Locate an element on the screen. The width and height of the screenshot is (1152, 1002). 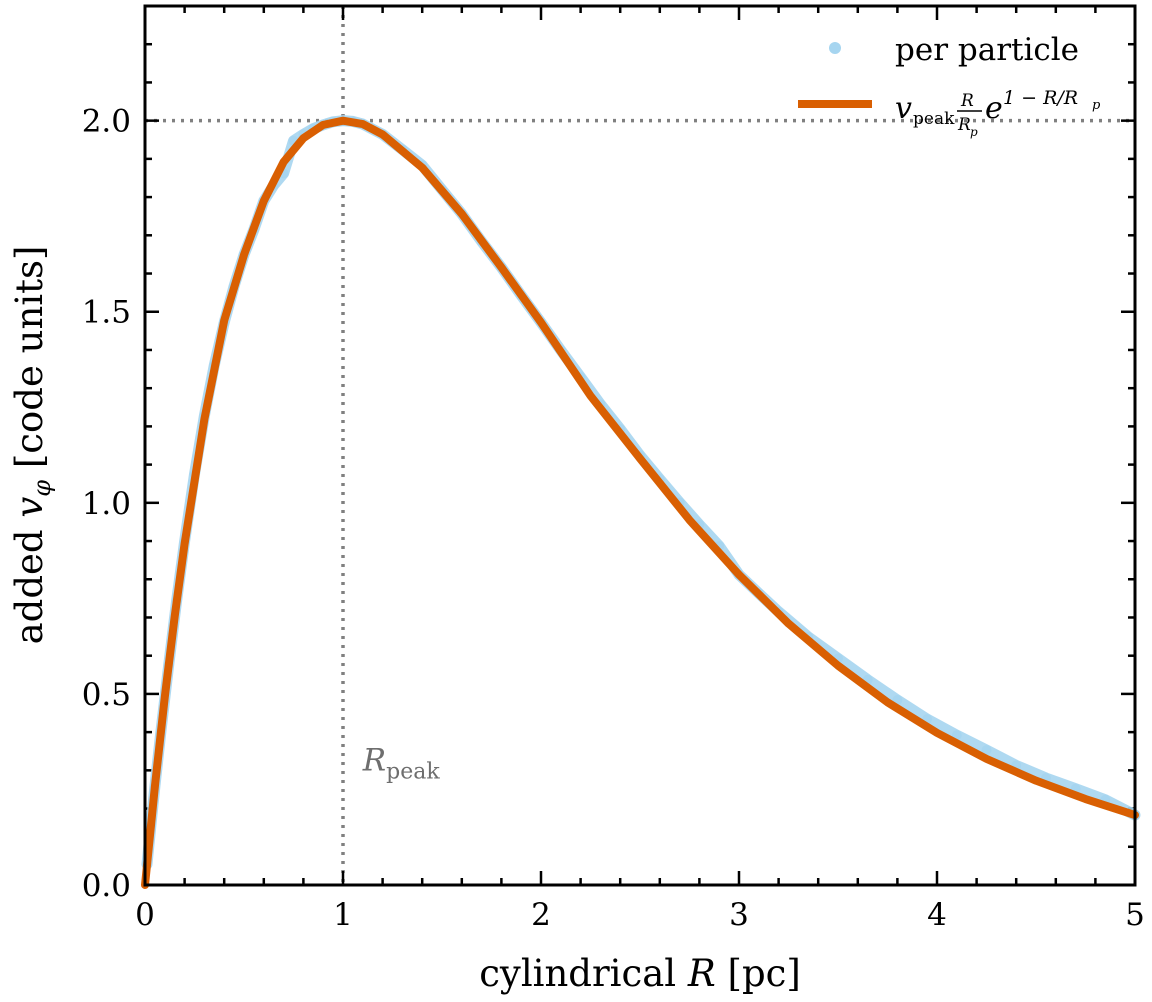
legend-marker-per-particle is located at coordinates (835, 48).